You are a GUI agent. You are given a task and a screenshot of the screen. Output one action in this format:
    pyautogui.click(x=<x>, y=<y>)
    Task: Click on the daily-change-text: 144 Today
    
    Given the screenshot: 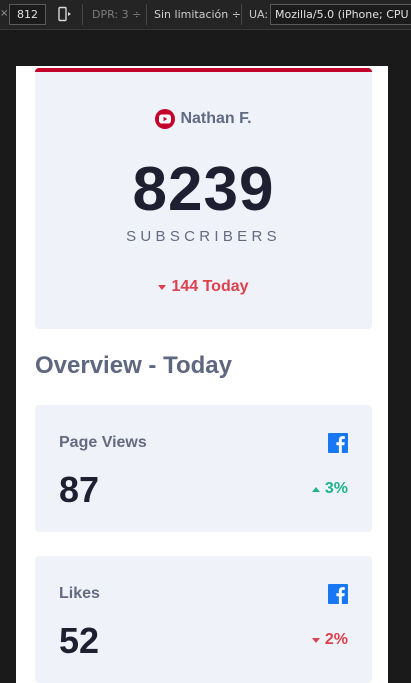 What is the action you would take?
    pyautogui.click(x=210, y=286)
    